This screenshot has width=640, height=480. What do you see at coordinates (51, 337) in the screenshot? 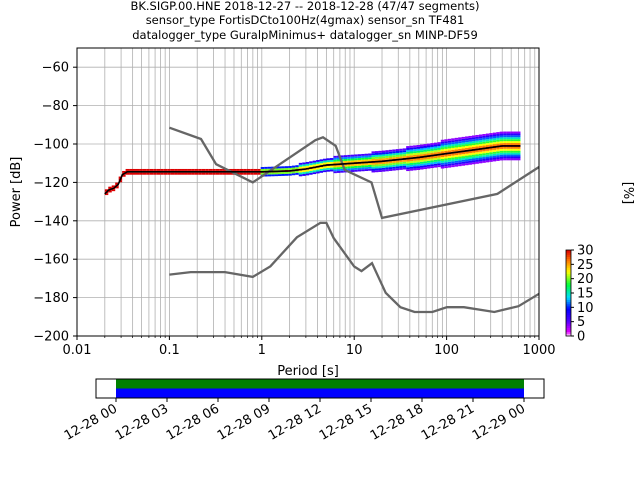
I see `y-tick-label: −200` at bounding box center [51, 337].